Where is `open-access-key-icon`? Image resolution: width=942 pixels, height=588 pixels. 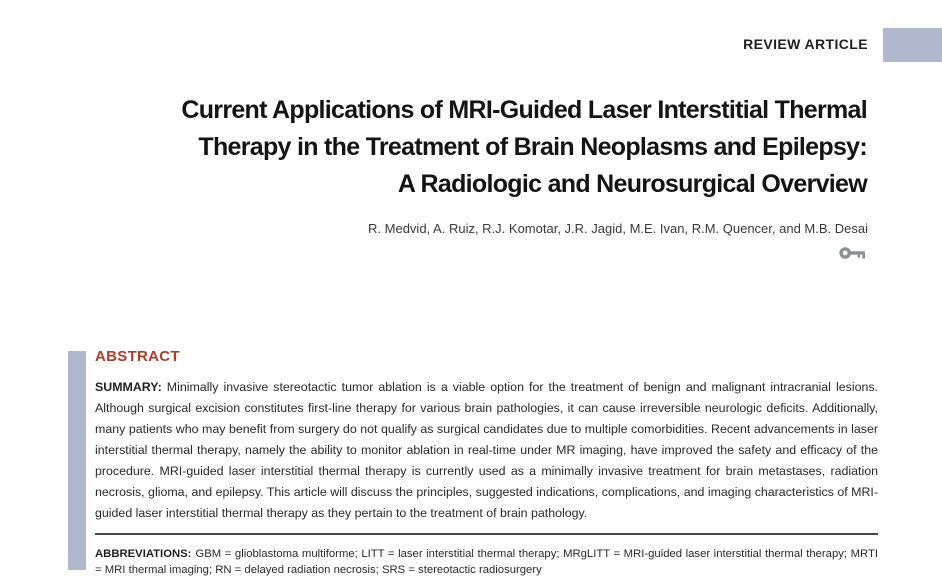 open-access-key-icon is located at coordinates (852, 253).